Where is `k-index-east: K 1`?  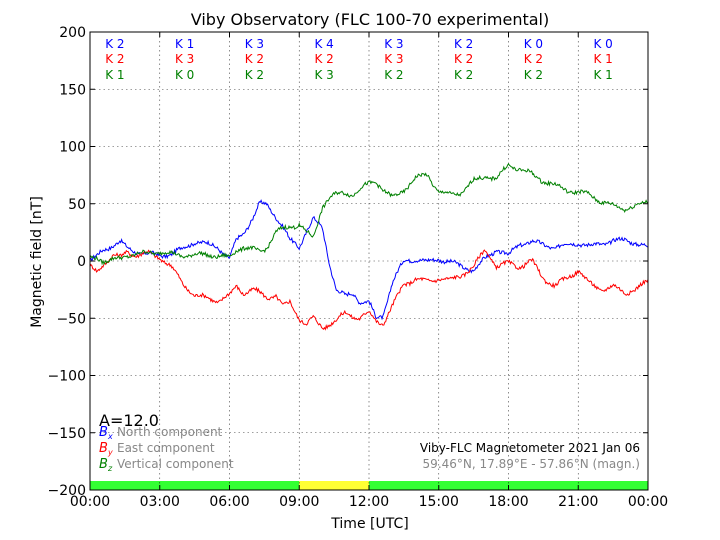
k-index-east: K 1 is located at coordinates (602, 59).